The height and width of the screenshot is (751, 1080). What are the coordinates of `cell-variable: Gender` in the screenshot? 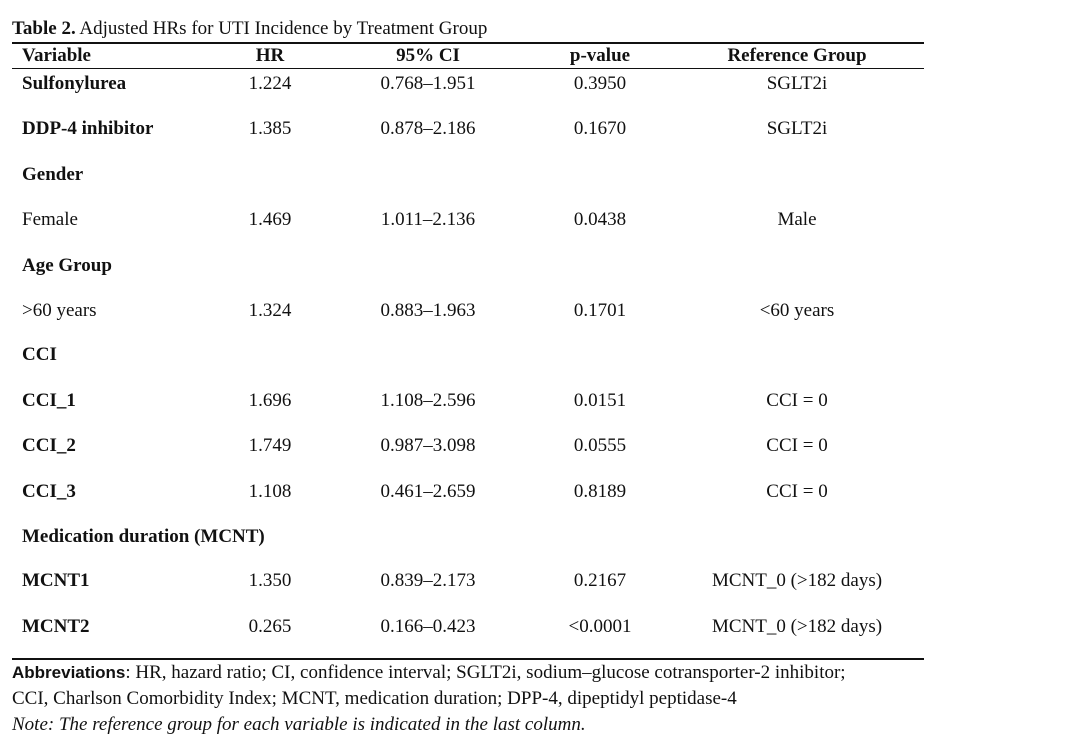 It's located at (53, 174).